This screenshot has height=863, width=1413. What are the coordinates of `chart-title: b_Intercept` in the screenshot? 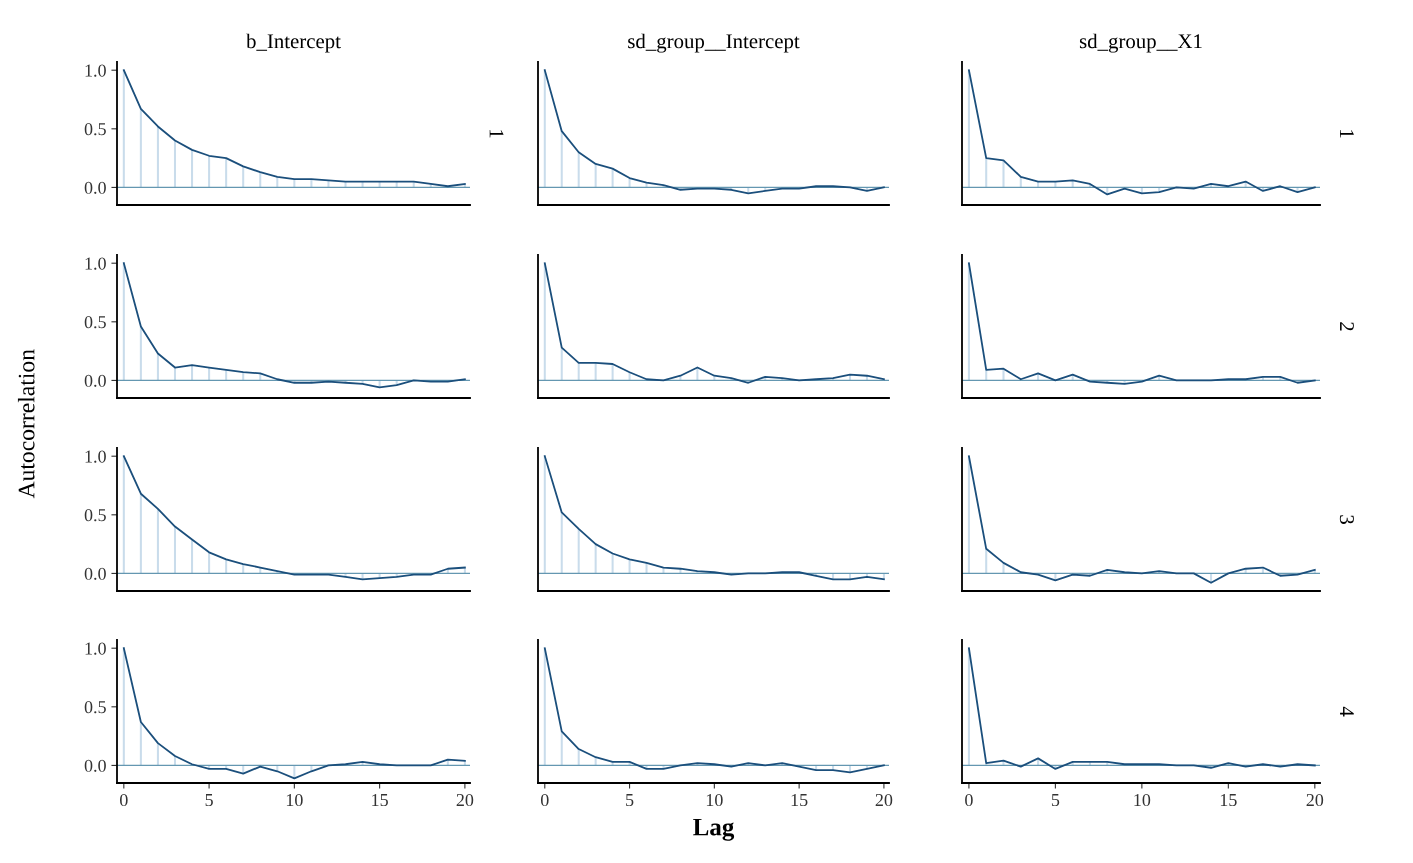 It's located at (293, 43).